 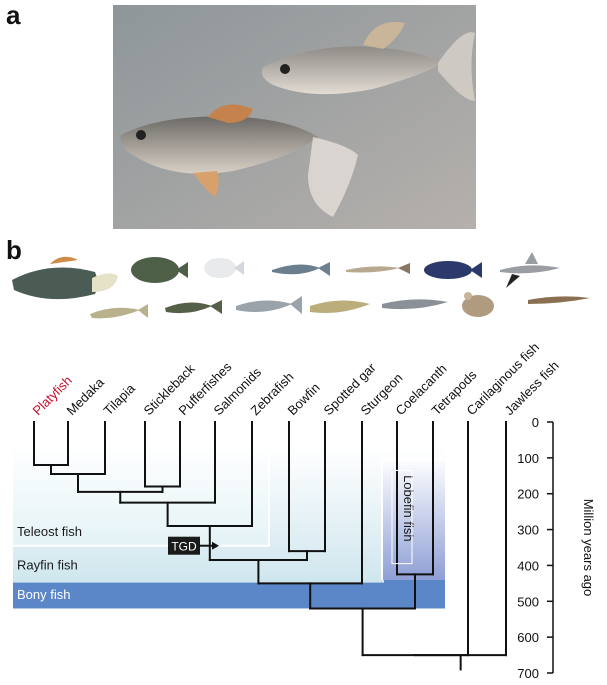 I want to click on lobefin-label: Lobefin fish, so click(x=408, y=508).